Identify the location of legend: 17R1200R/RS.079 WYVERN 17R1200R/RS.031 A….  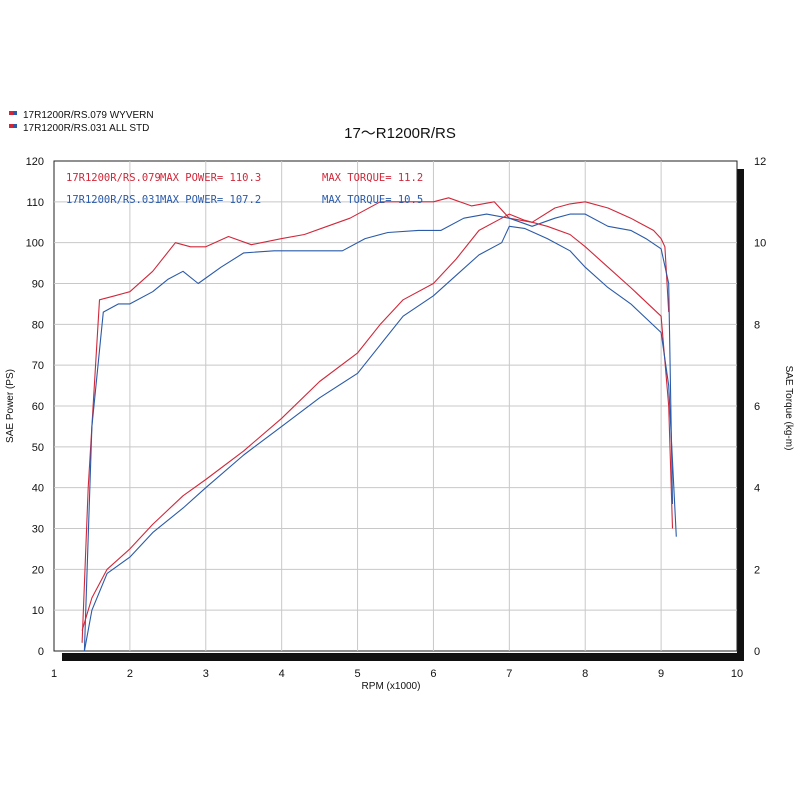
(81, 122).